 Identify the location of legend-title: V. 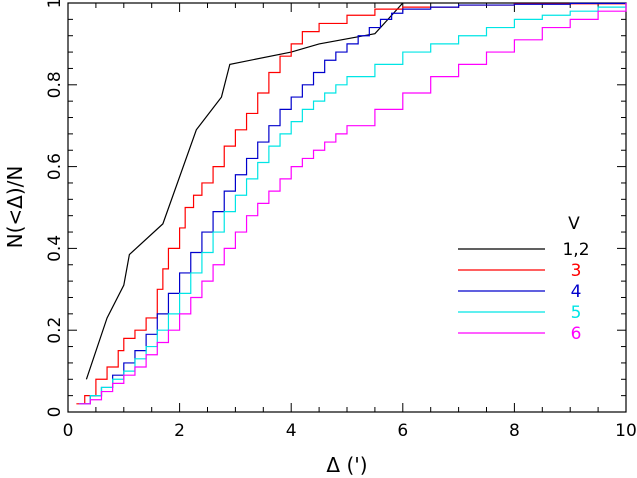
(574, 224).